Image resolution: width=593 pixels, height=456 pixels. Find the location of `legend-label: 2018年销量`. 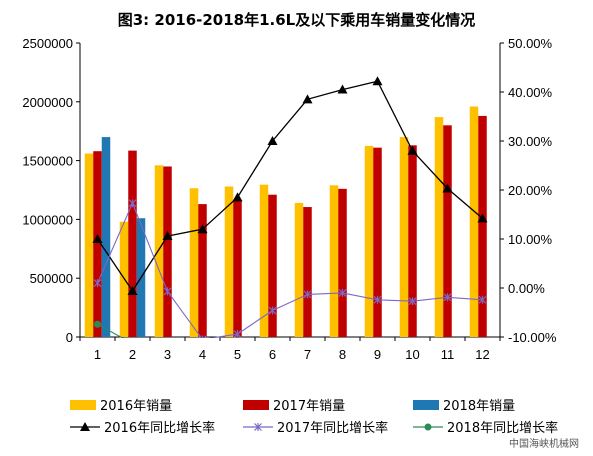

legend-label: 2018年销量 is located at coordinates (479, 406).